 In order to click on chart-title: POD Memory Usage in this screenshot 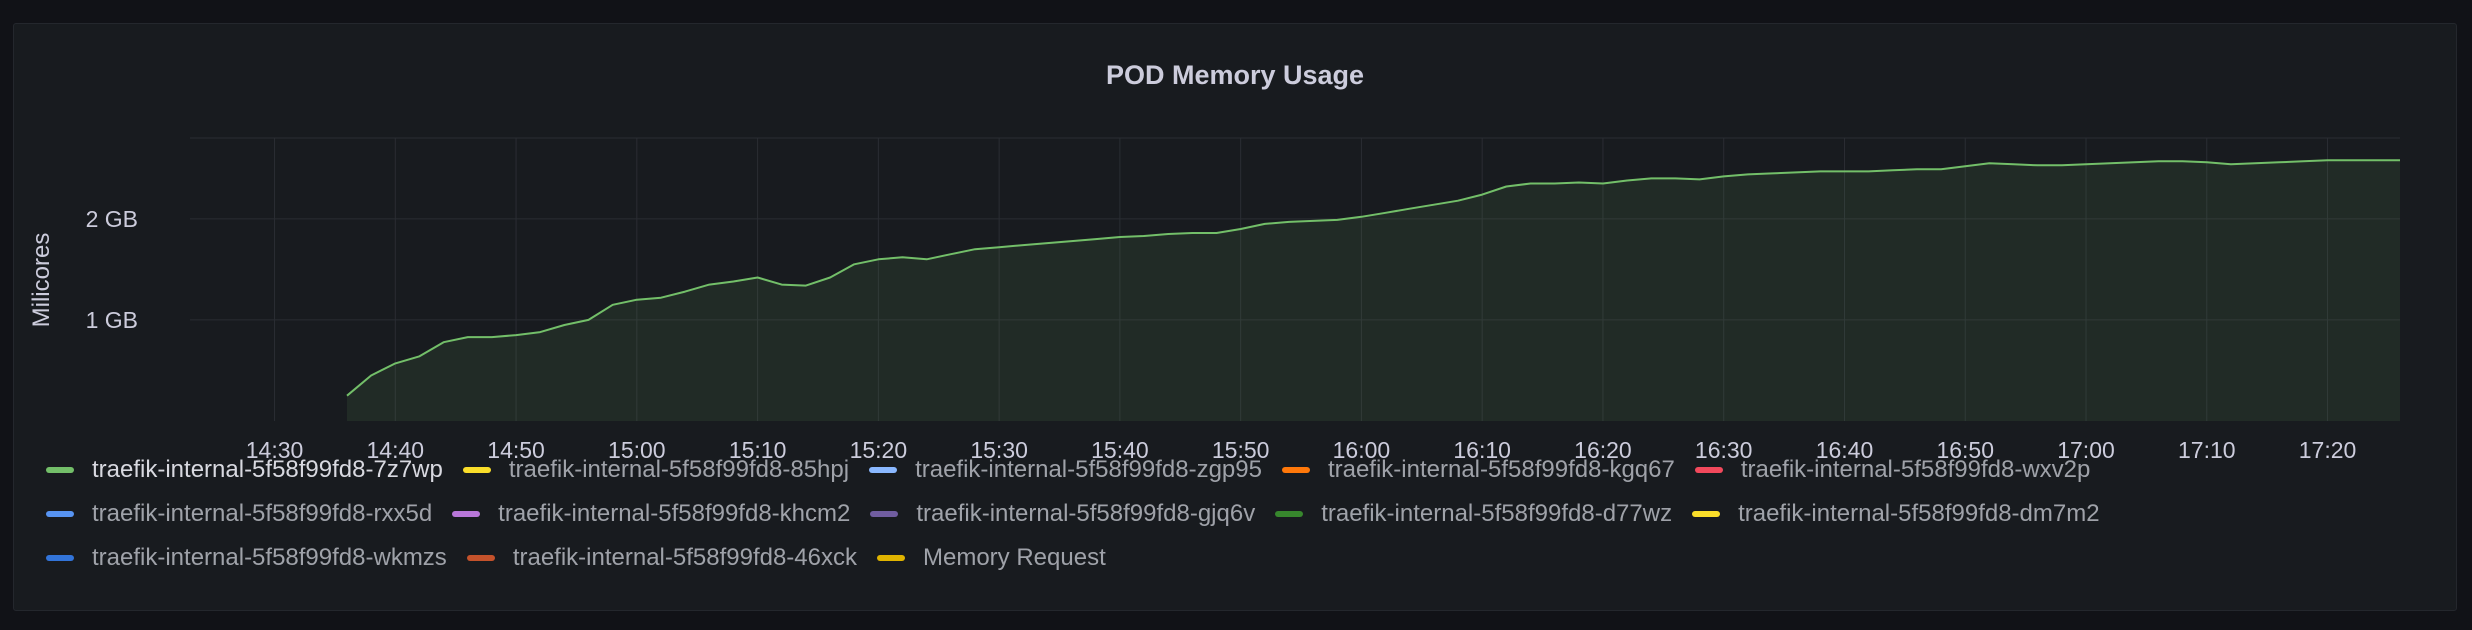, I will do `click(1235, 75)`.